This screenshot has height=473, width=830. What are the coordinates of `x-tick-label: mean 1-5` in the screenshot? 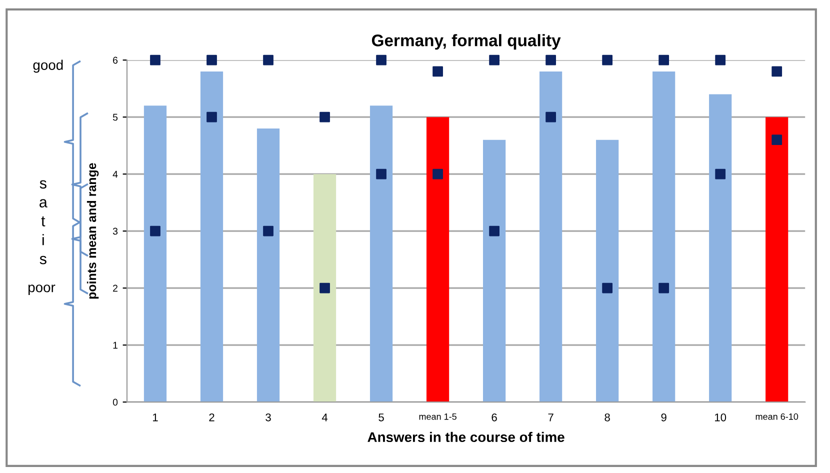 It's located at (437, 416).